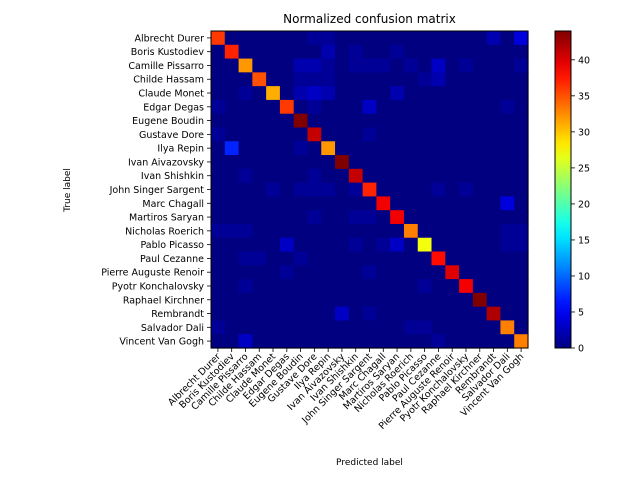 The width and height of the screenshot is (640, 480). What do you see at coordinates (170, 38) in the screenshot?
I see `y-tick-label: Albrecht Durer` at bounding box center [170, 38].